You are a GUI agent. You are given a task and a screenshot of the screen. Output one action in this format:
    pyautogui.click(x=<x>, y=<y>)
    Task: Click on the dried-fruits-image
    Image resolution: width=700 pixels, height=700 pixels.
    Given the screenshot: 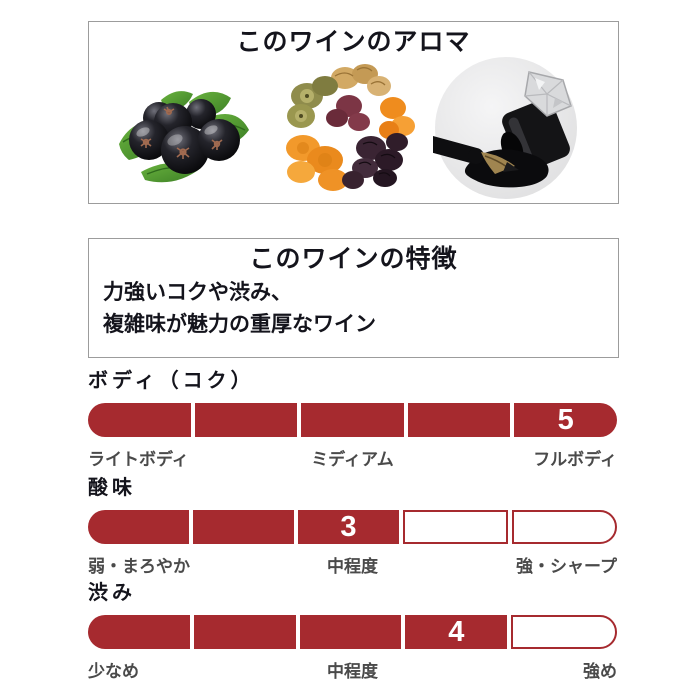 What is the action you would take?
    pyautogui.click(x=350, y=127)
    